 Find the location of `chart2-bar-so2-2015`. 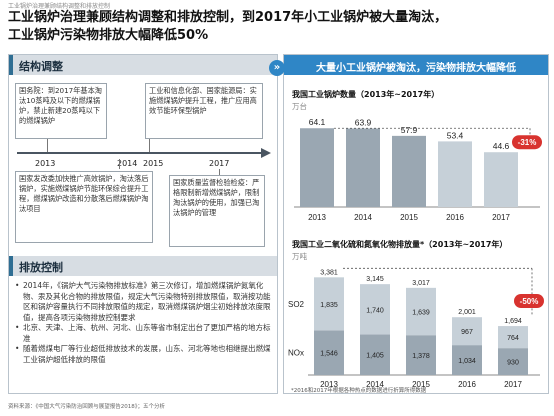

chart2-bar-so2-2015 is located at coordinates (421, 311).